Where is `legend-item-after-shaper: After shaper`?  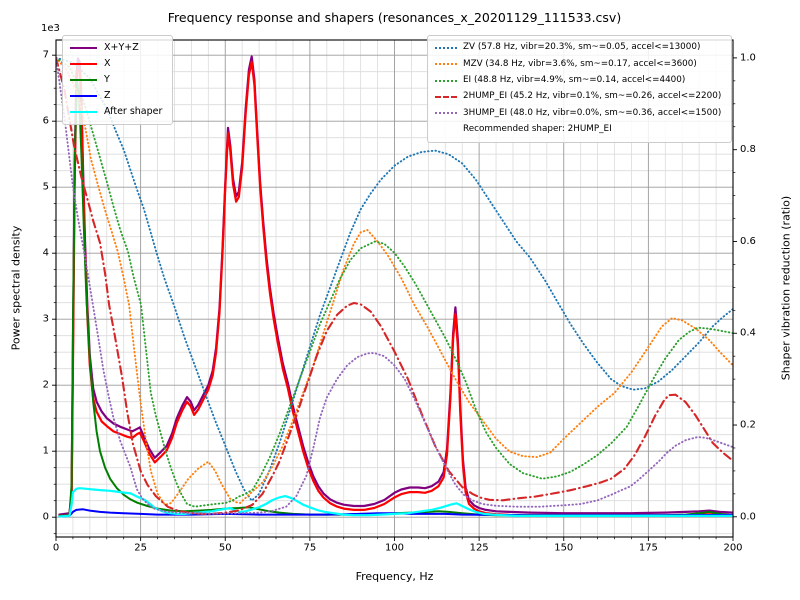
legend-item-after-shaper: After shaper is located at coordinates (117, 112).